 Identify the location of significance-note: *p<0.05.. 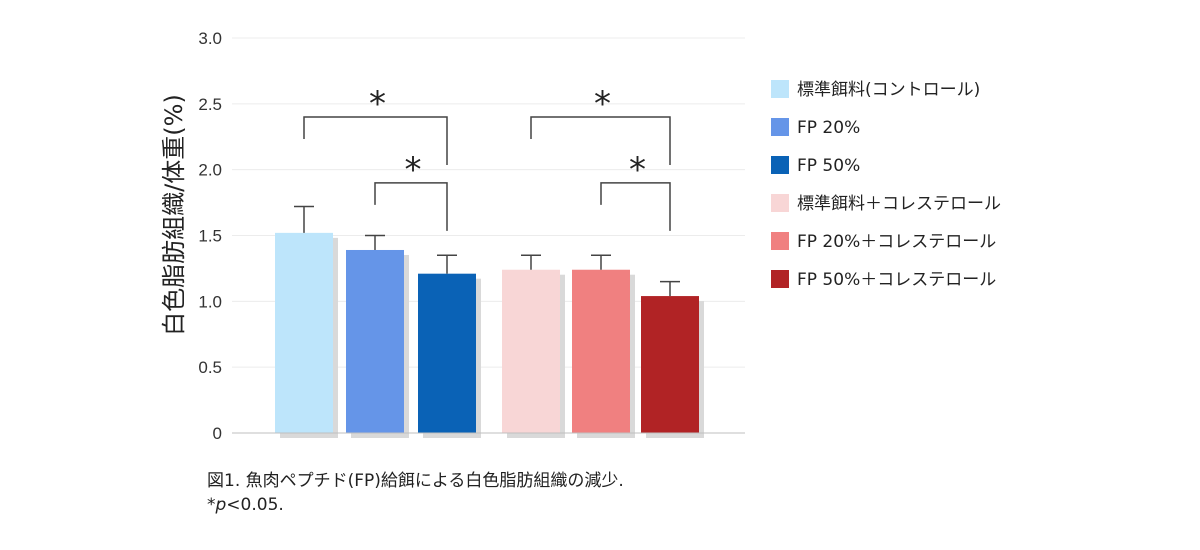
(245, 505).